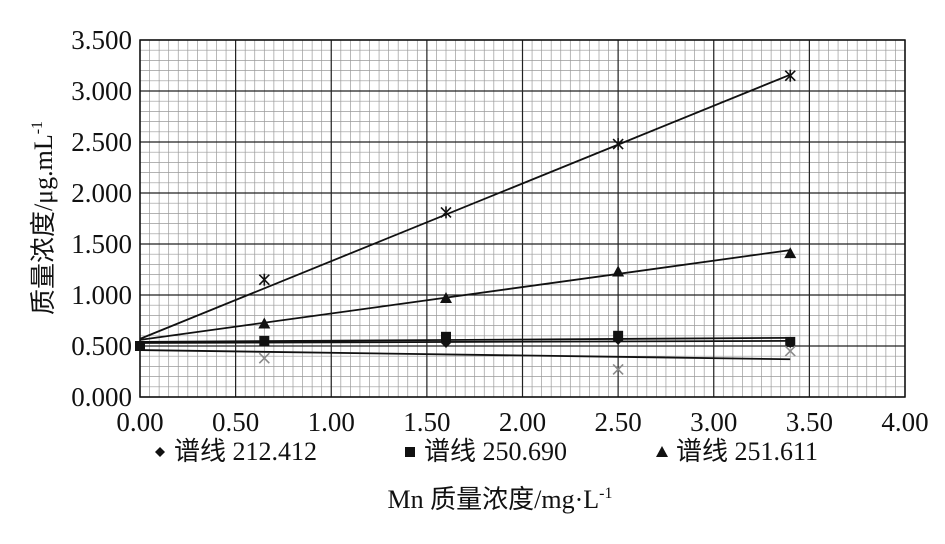 This screenshot has width=945, height=544. I want to click on legend: 谱线 212.412 谱线 250.690 谱线 251.611, so click(486, 451).